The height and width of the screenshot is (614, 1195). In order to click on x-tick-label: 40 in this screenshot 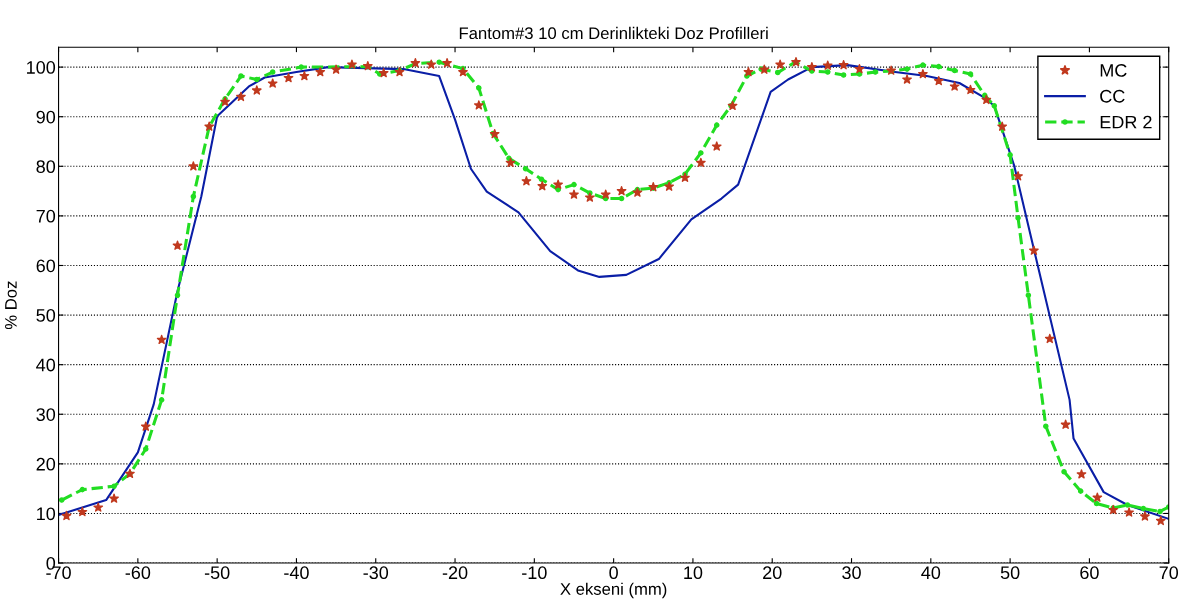, I will do `click(931, 573)`.